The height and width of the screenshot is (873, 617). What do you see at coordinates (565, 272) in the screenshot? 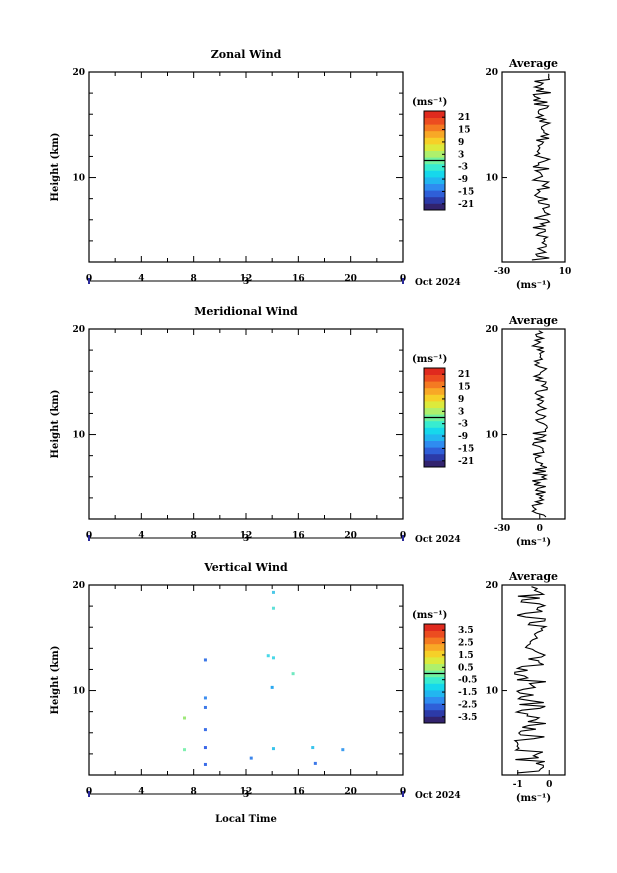
I see `avg-x-tick-label: 10` at bounding box center [565, 272].